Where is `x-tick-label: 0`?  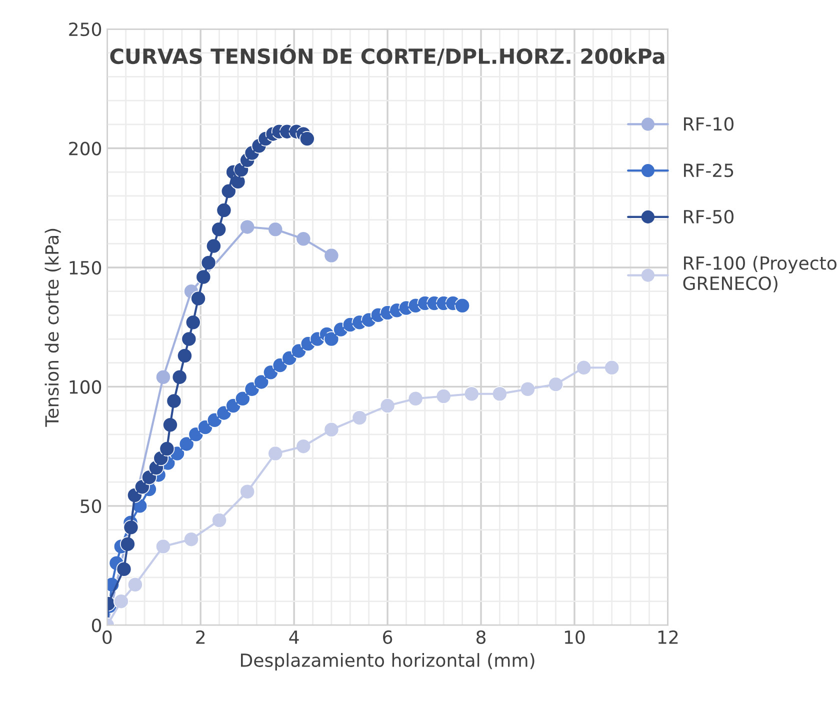 x-tick-label: 0 is located at coordinates (107, 637).